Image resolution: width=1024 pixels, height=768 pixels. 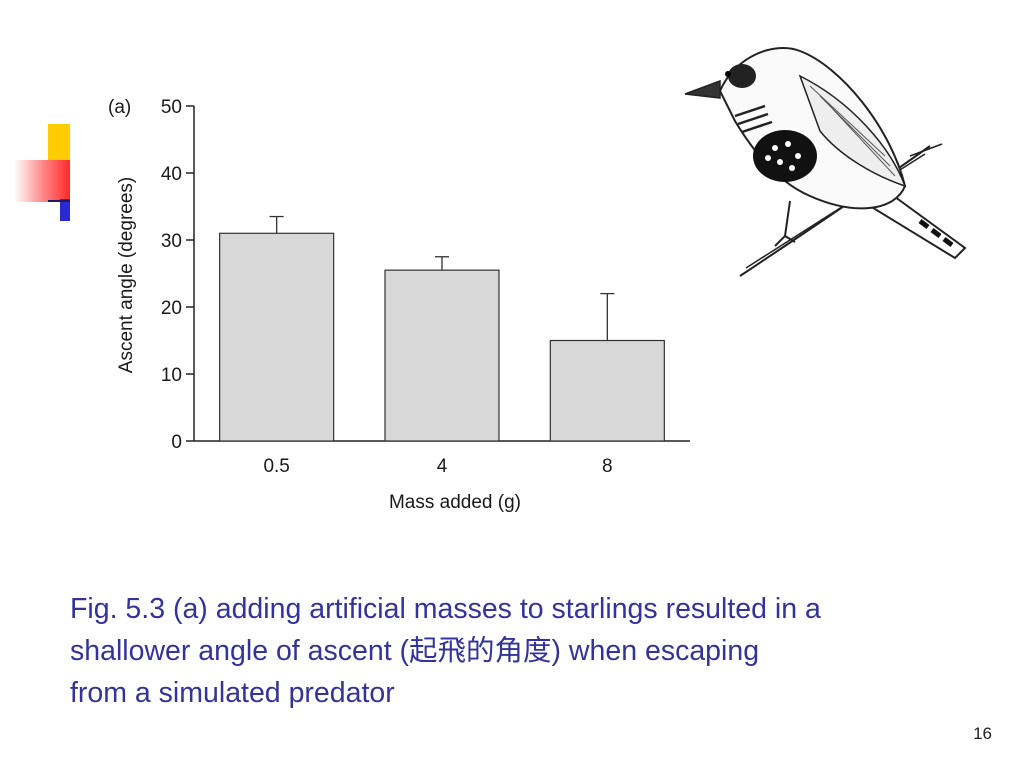 What do you see at coordinates (232, 693) in the screenshot?
I see `caption-line: from a simulated predator` at bounding box center [232, 693].